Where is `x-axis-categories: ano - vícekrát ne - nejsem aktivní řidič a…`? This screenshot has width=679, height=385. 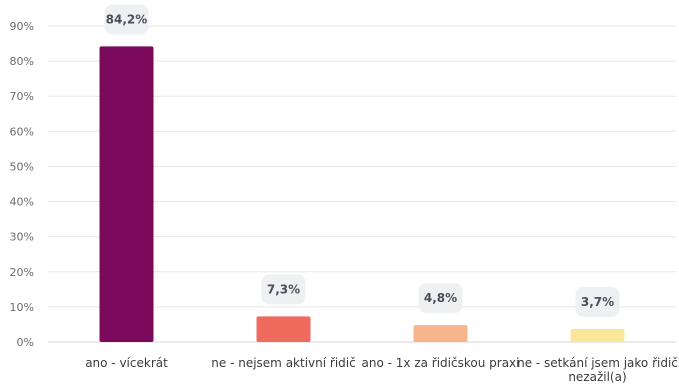 x-axis-categories: ano - vícekrát ne - nejsem aktivní řidič a… is located at coordinates (381, 370).